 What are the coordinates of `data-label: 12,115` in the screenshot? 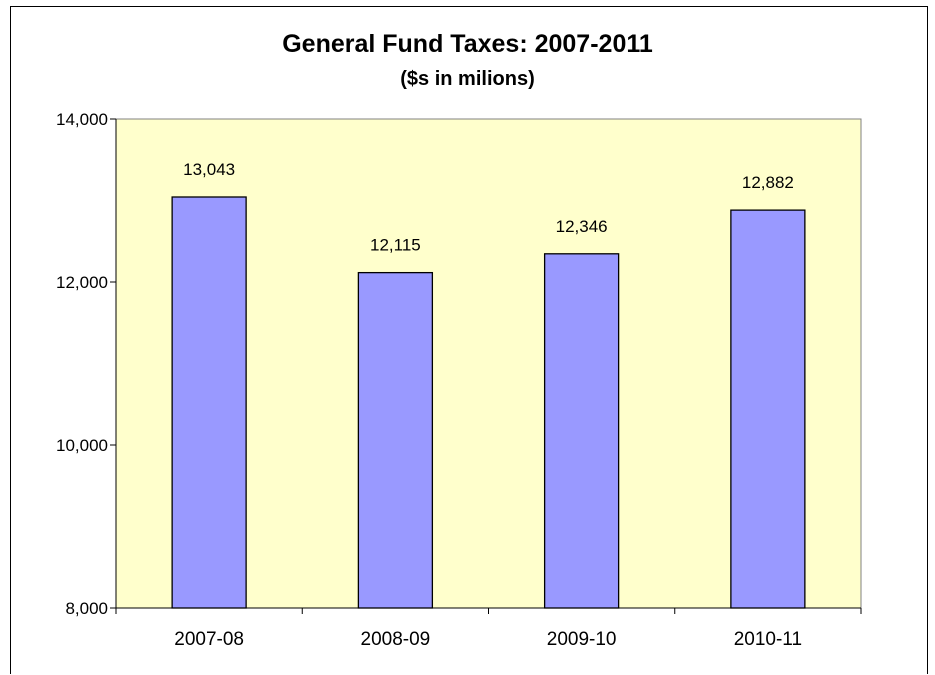 It's located at (395, 245).